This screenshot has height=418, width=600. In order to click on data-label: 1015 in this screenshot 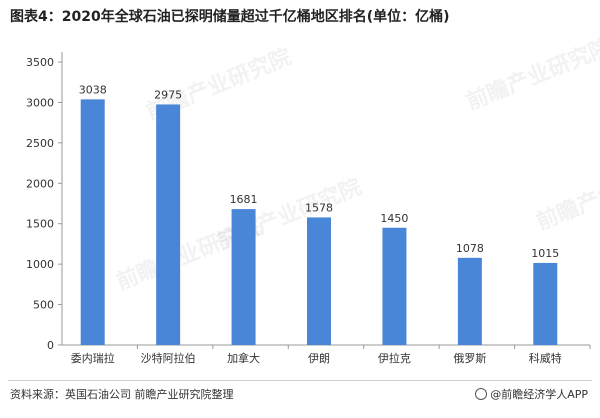, I will do `click(545, 253)`.